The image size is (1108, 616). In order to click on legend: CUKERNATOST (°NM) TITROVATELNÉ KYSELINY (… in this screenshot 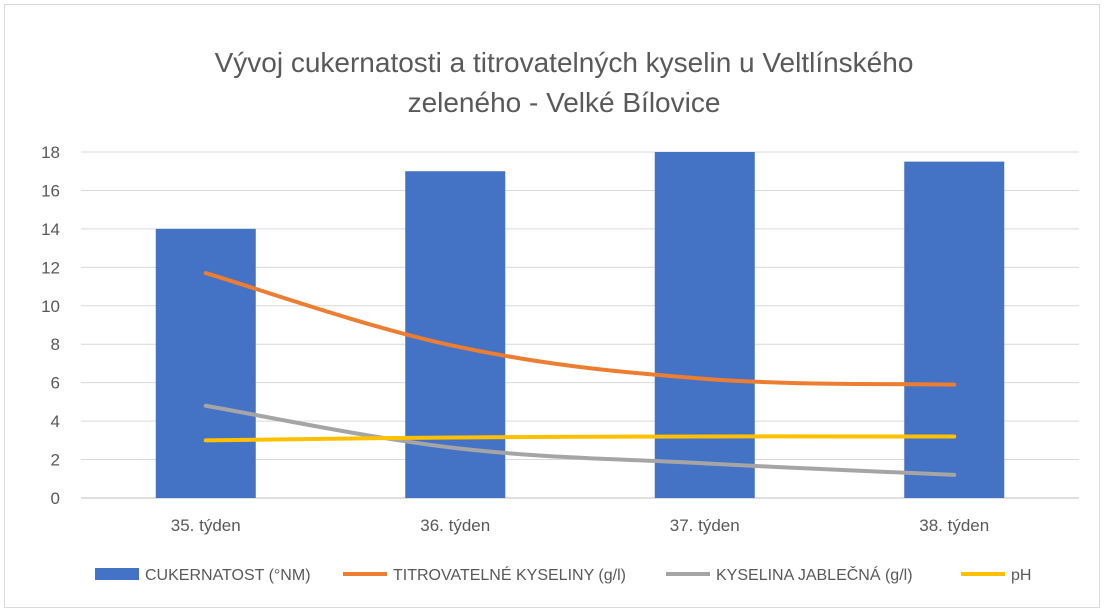, I will do `click(563, 574)`.